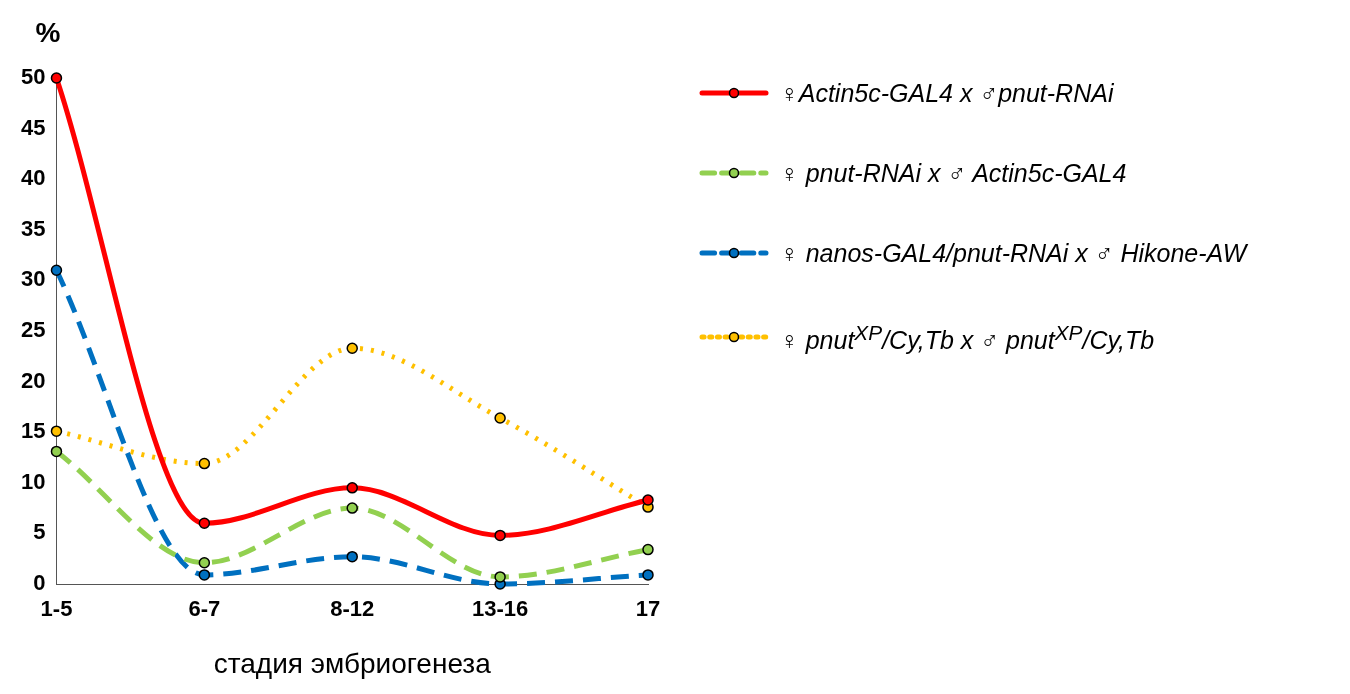 This screenshot has width=1350, height=694. I want to click on x-tick-label: 6-7, so click(204, 609).